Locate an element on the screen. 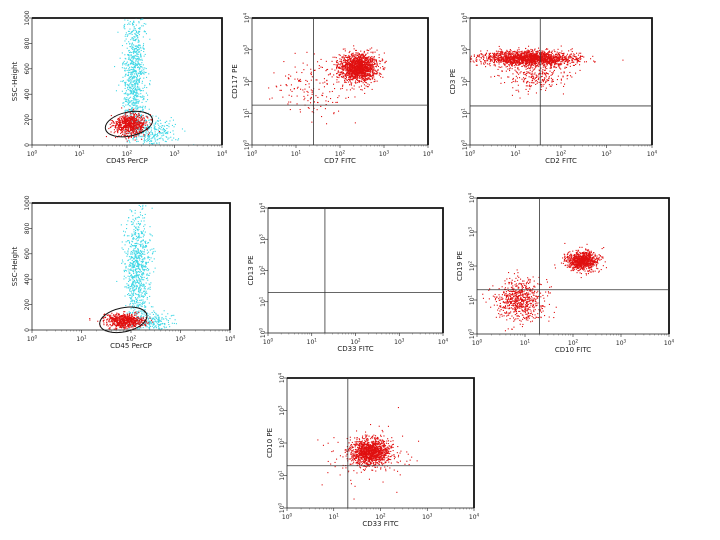  y-axis-label: CD117 PE is located at coordinates (235, 81).